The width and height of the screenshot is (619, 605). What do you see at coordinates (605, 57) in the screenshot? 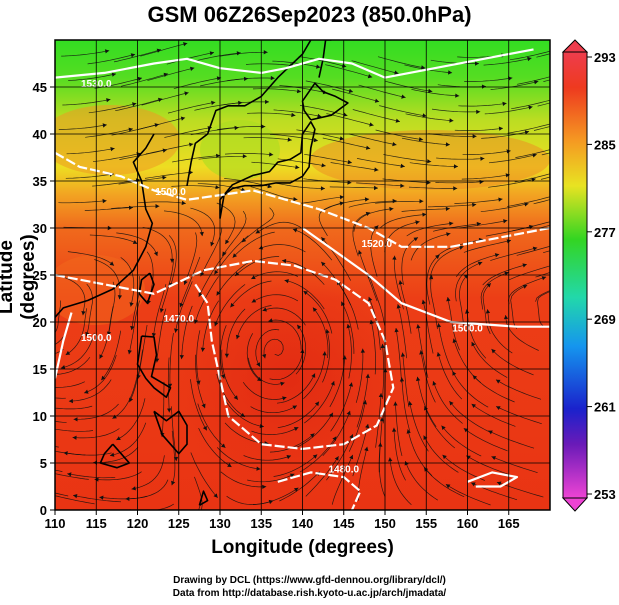
I see `colorbar-tick-label: 293` at bounding box center [605, 57].